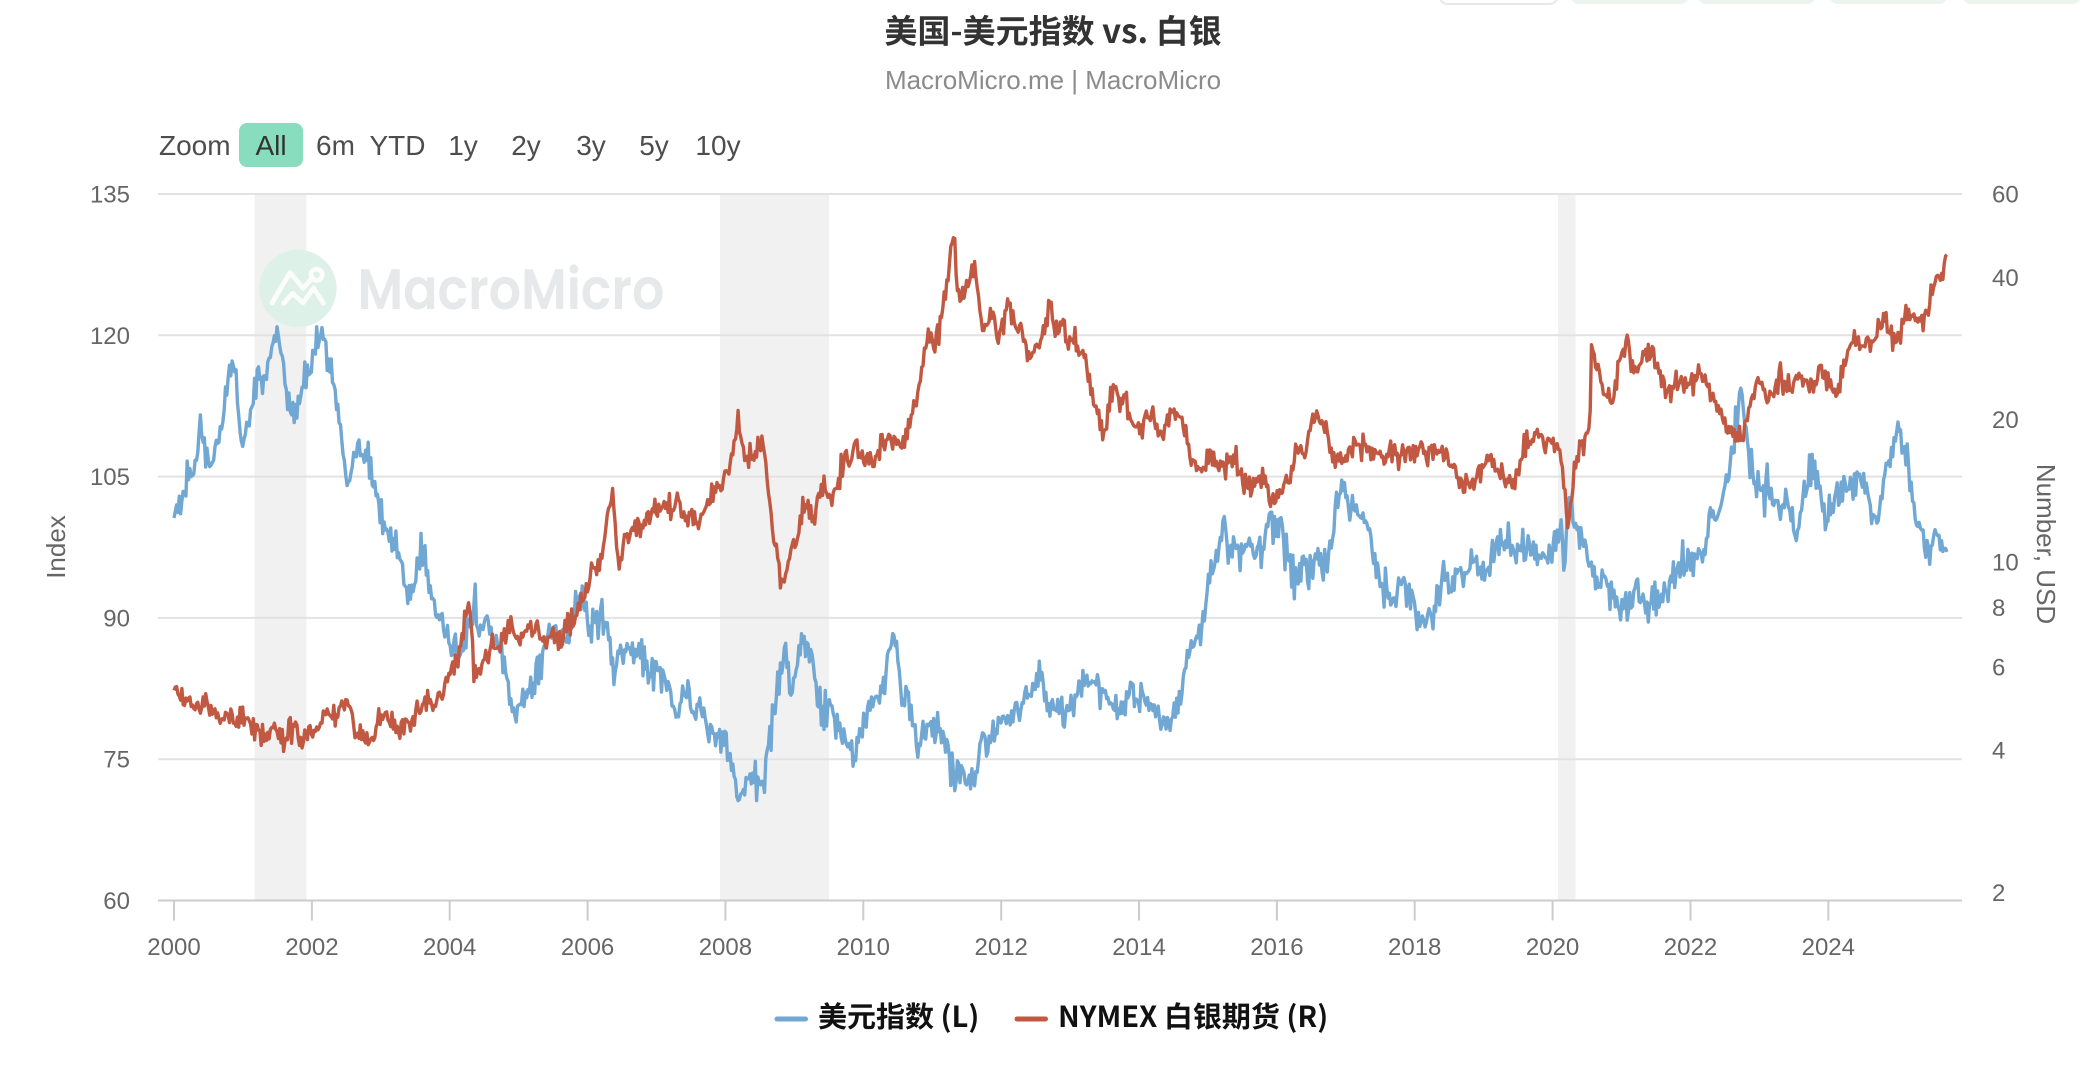 The image size is (2096, 1076). Describe the element at coordinates (1276, 947) in the screenshot. I see `svg-text: 2016` at that location.